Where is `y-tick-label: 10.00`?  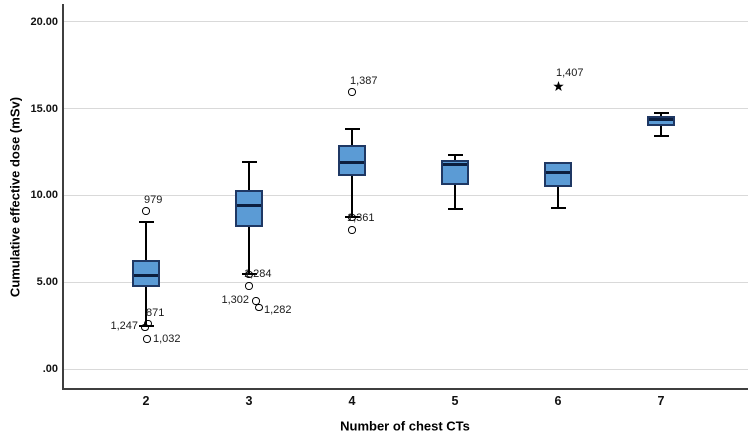 y-tick-label: 10.00 is located at coordinates (44, 195).